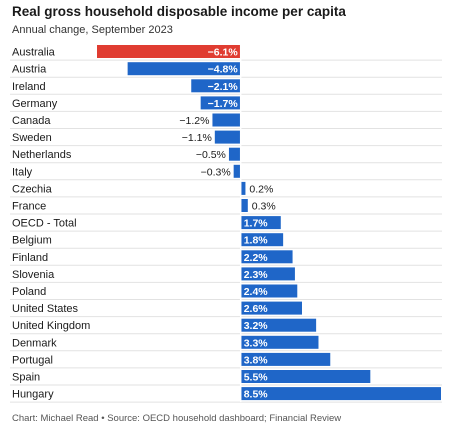 The height and width of the screenshot is (431, 460). I want to click on category-label: Denmark, so click(34, 343).